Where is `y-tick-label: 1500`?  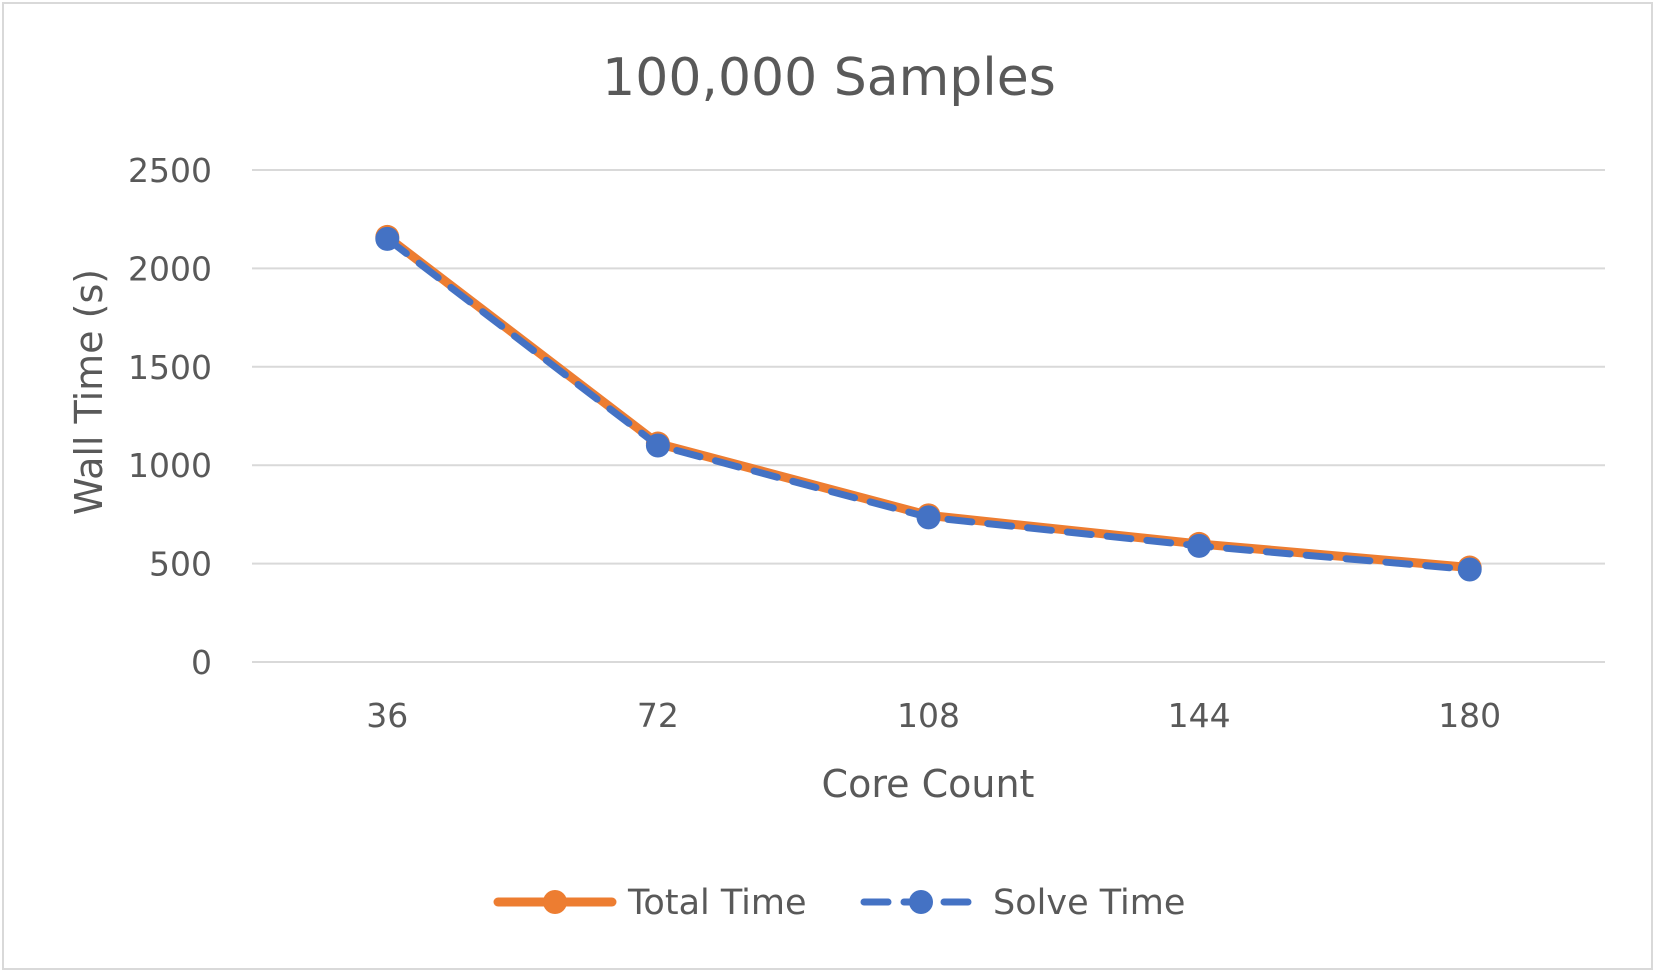
y-tick-label: 1500 is located at coordinates (170, 367).